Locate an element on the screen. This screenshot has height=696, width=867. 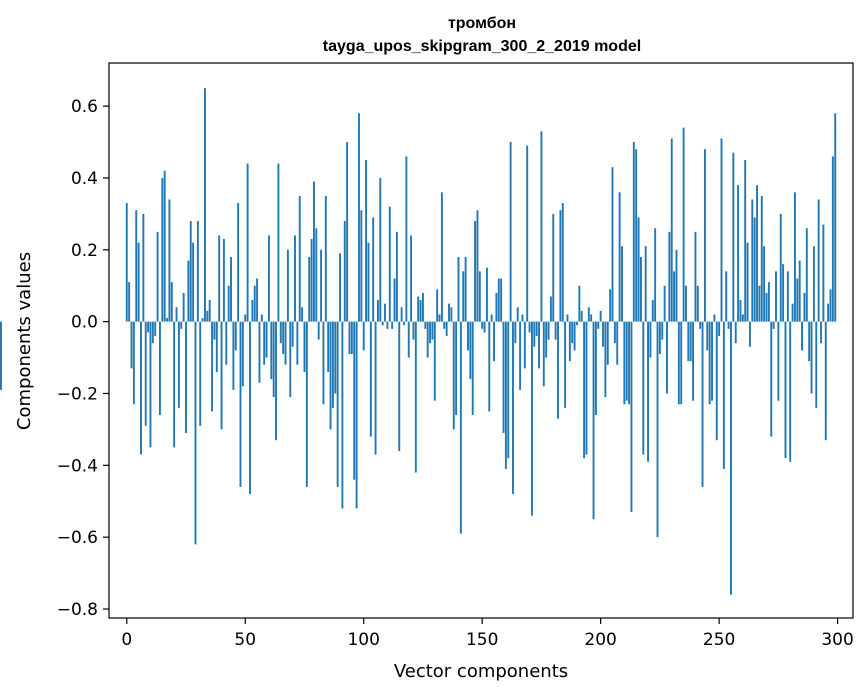
y-tick-label: −0.6 is located at coordinates (77, 538).